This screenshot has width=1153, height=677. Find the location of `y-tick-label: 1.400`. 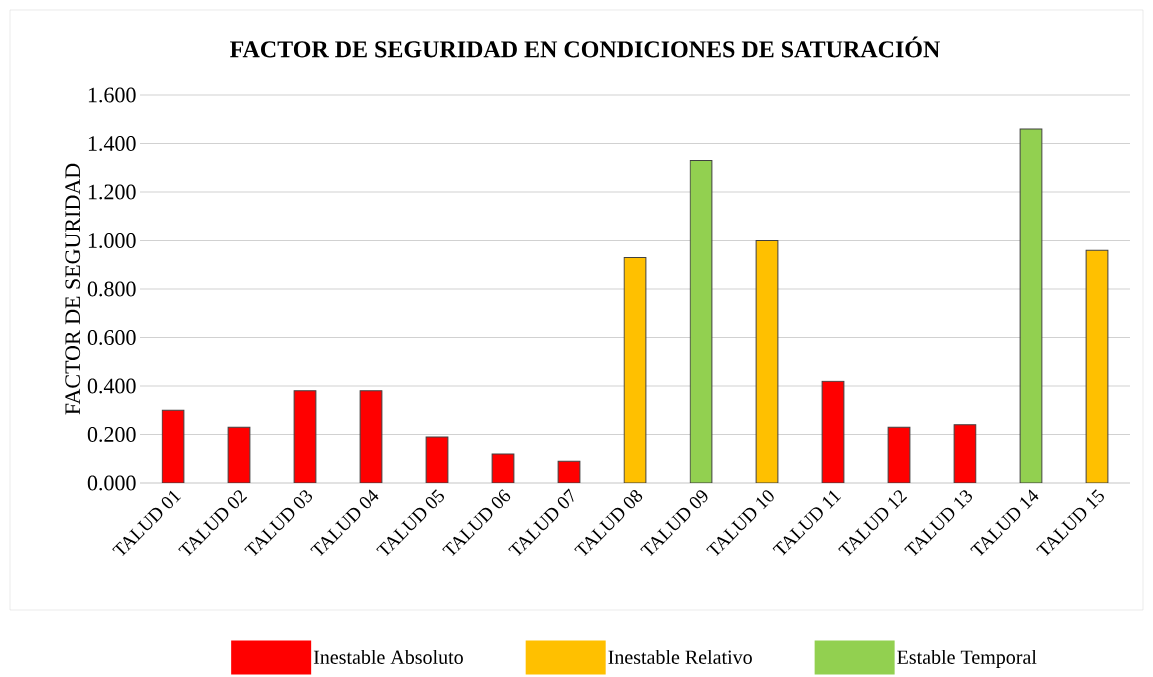

y-tick-label: 1.400 is located at coordinates (112, 144).